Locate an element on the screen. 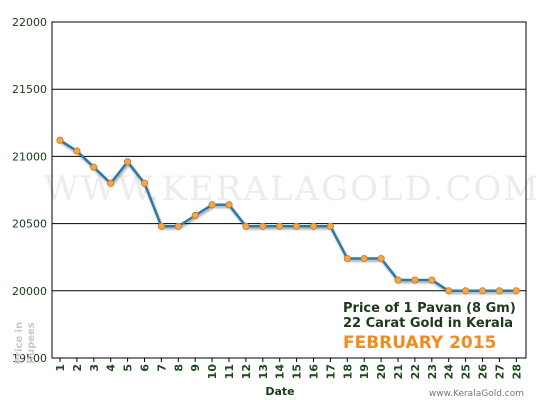  y-tick-label: 20000 is located at coordinates (29, 291).